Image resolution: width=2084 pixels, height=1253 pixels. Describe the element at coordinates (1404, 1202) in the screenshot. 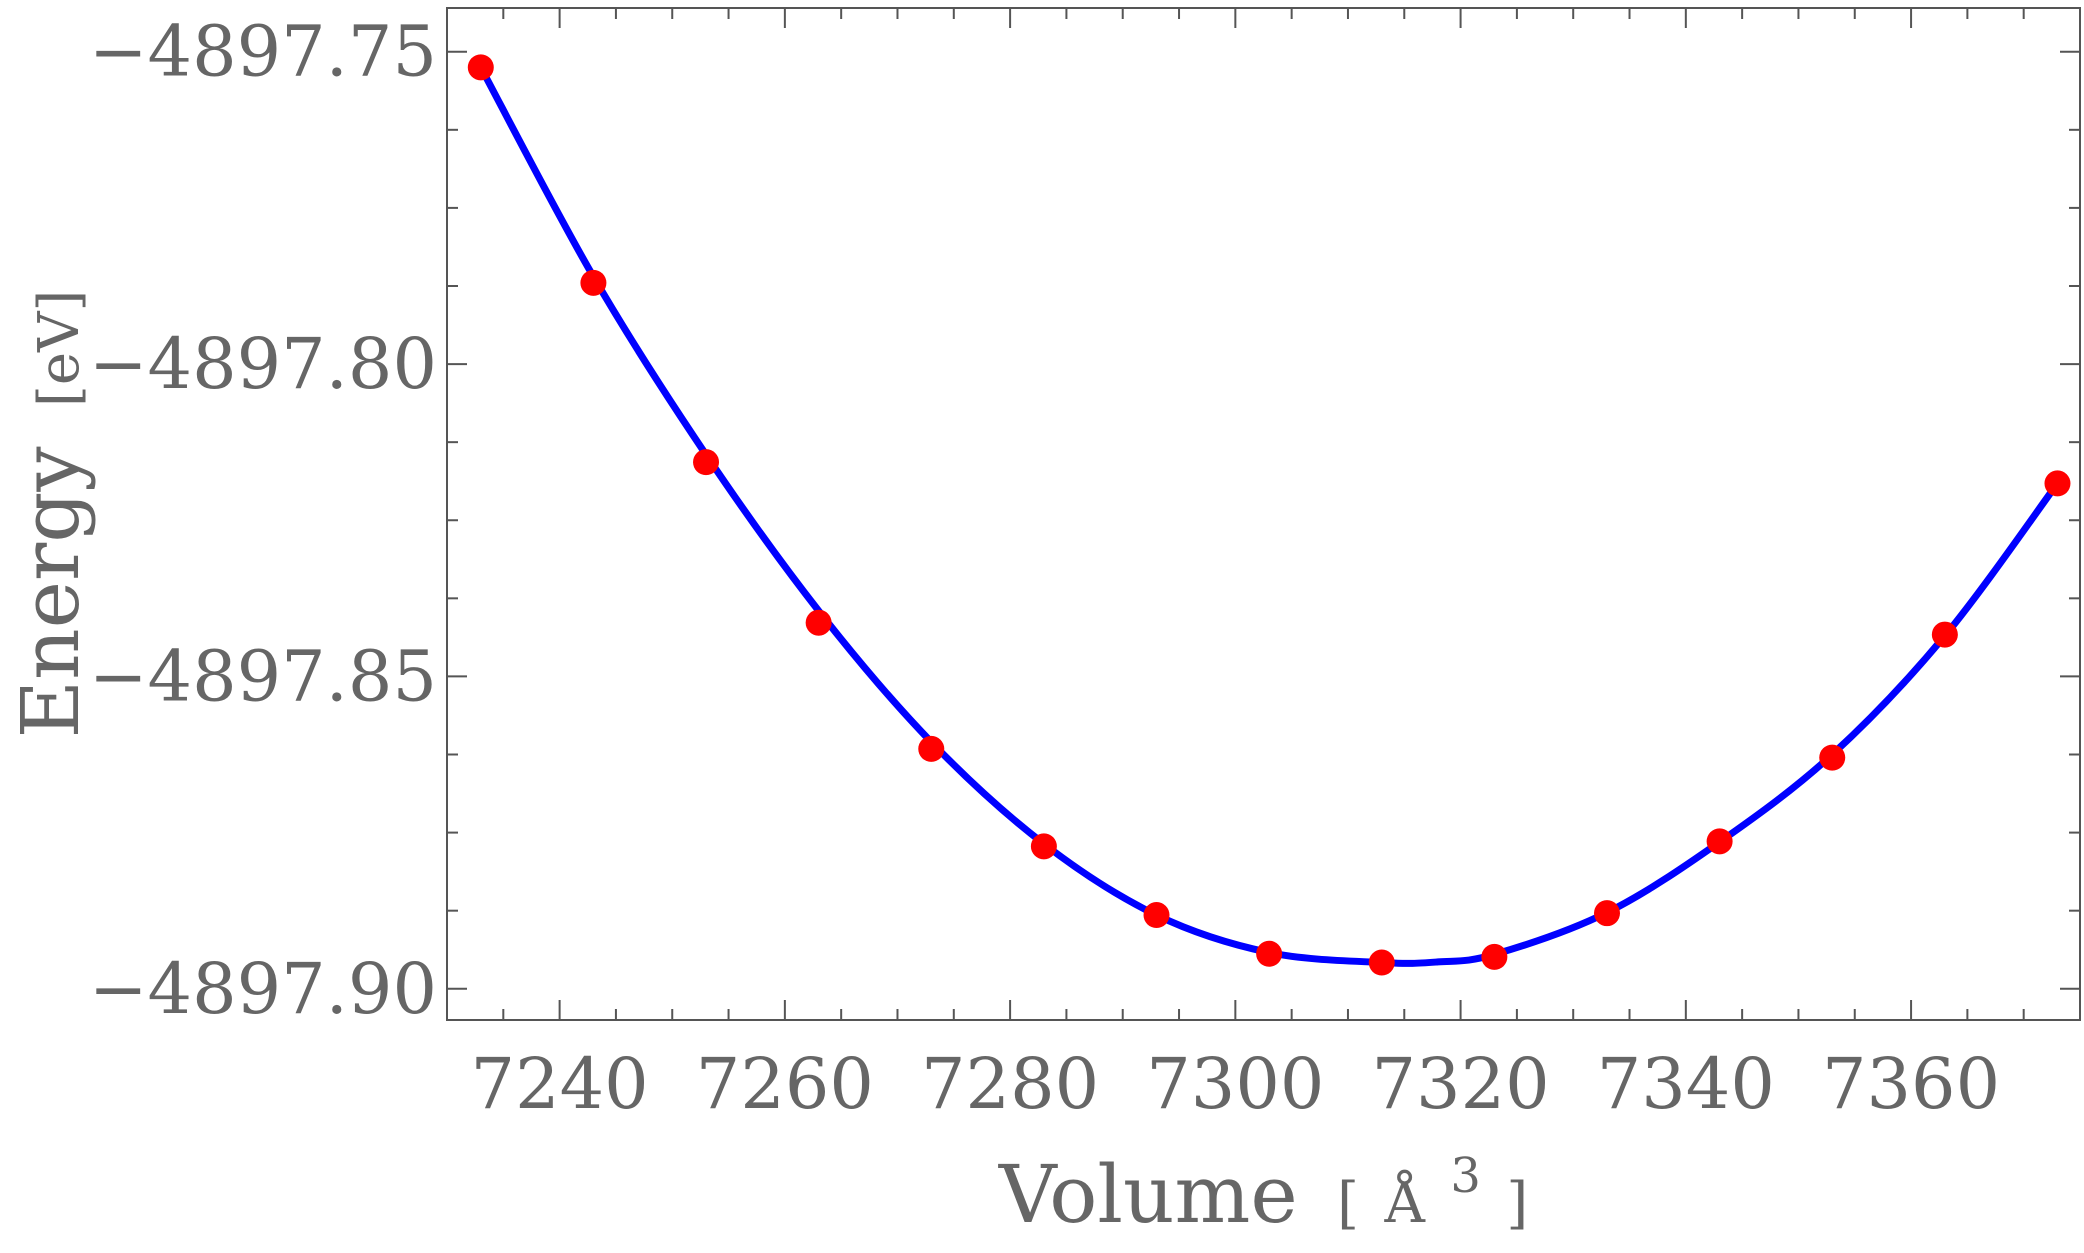

I see `x-axis-unit: Å` at that location.